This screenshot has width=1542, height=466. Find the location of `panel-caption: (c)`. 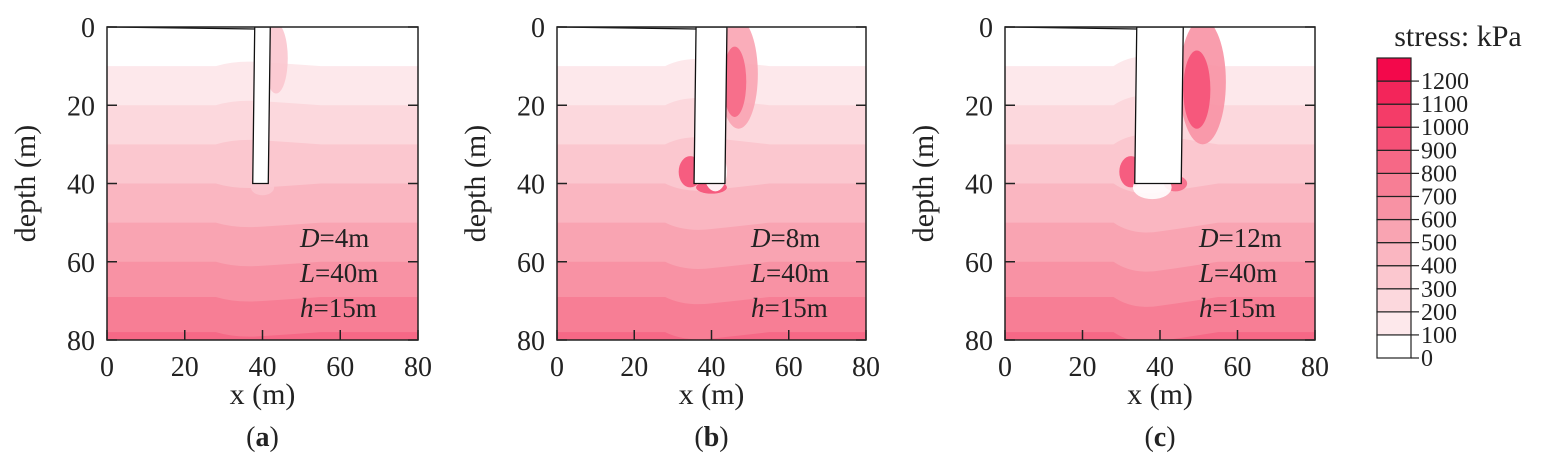

panel-caption: (c) is located at coordinates (1159, 437).